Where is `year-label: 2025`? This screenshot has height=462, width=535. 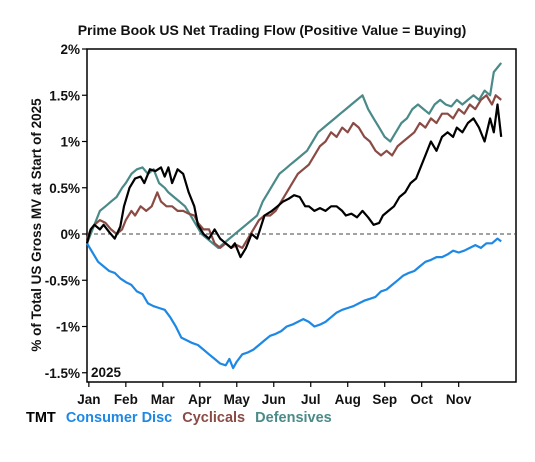
year-label: 2025 is located at coordinates (106, 372).